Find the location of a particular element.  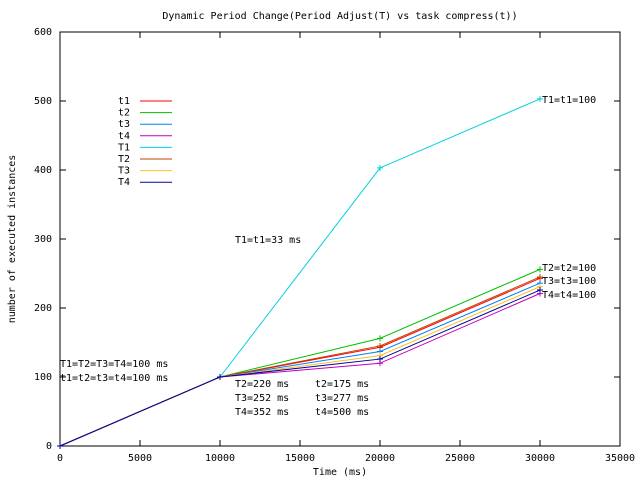

legend-label: t1 is located at coordinates (124, 101).